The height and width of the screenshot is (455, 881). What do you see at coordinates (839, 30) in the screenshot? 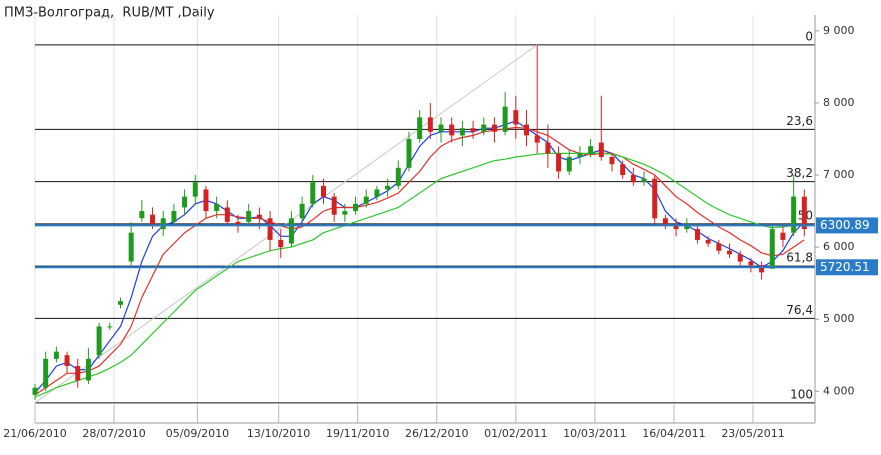
I see `y-tick-label: 9 000` at bounding box center [839, 30].